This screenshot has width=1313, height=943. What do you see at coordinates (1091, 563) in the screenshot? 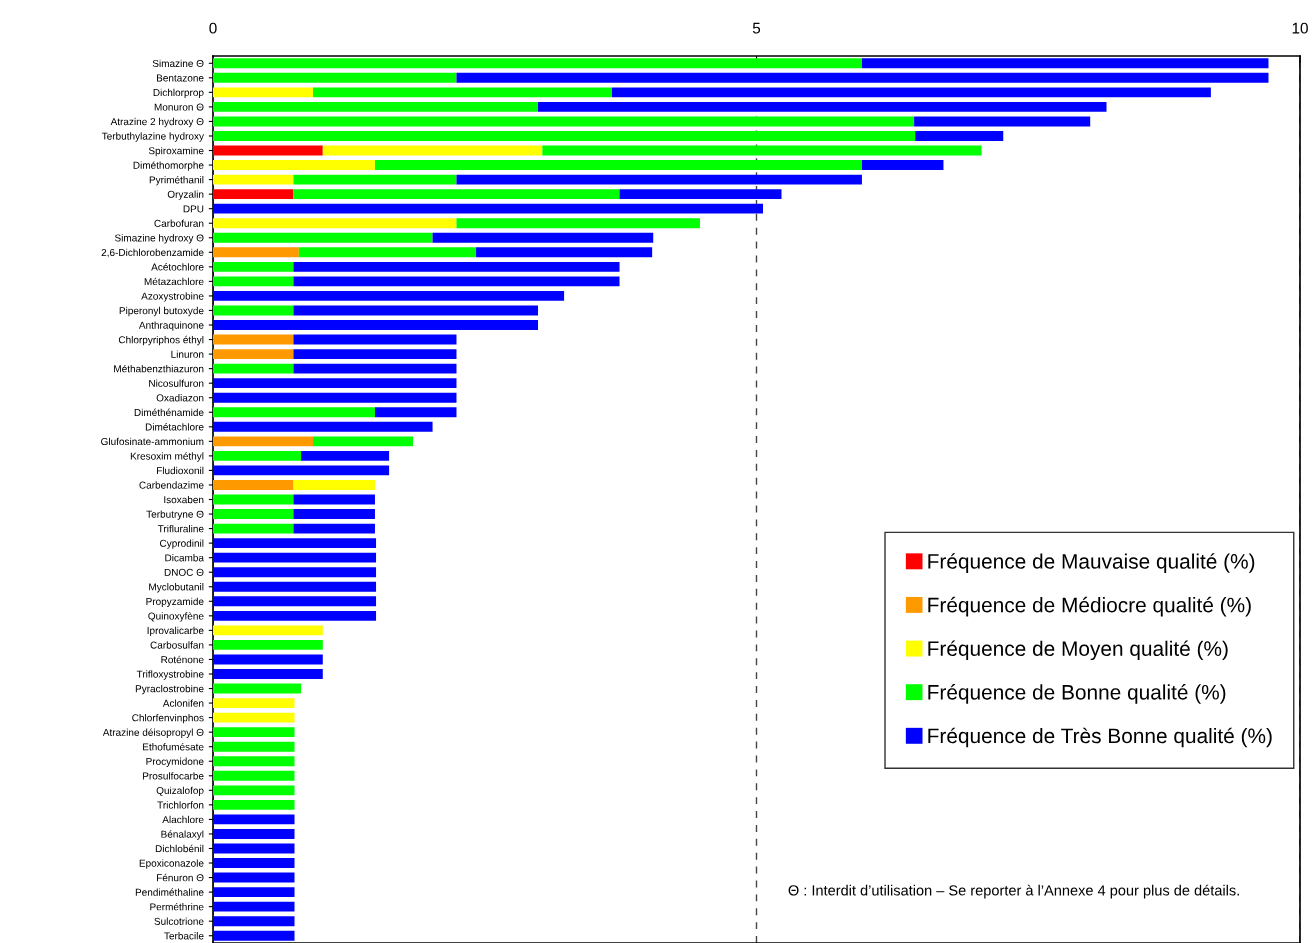
I see `legend-label: Fréquence de Mauvaise qualité (%)` at bounding box center [1091, 563].